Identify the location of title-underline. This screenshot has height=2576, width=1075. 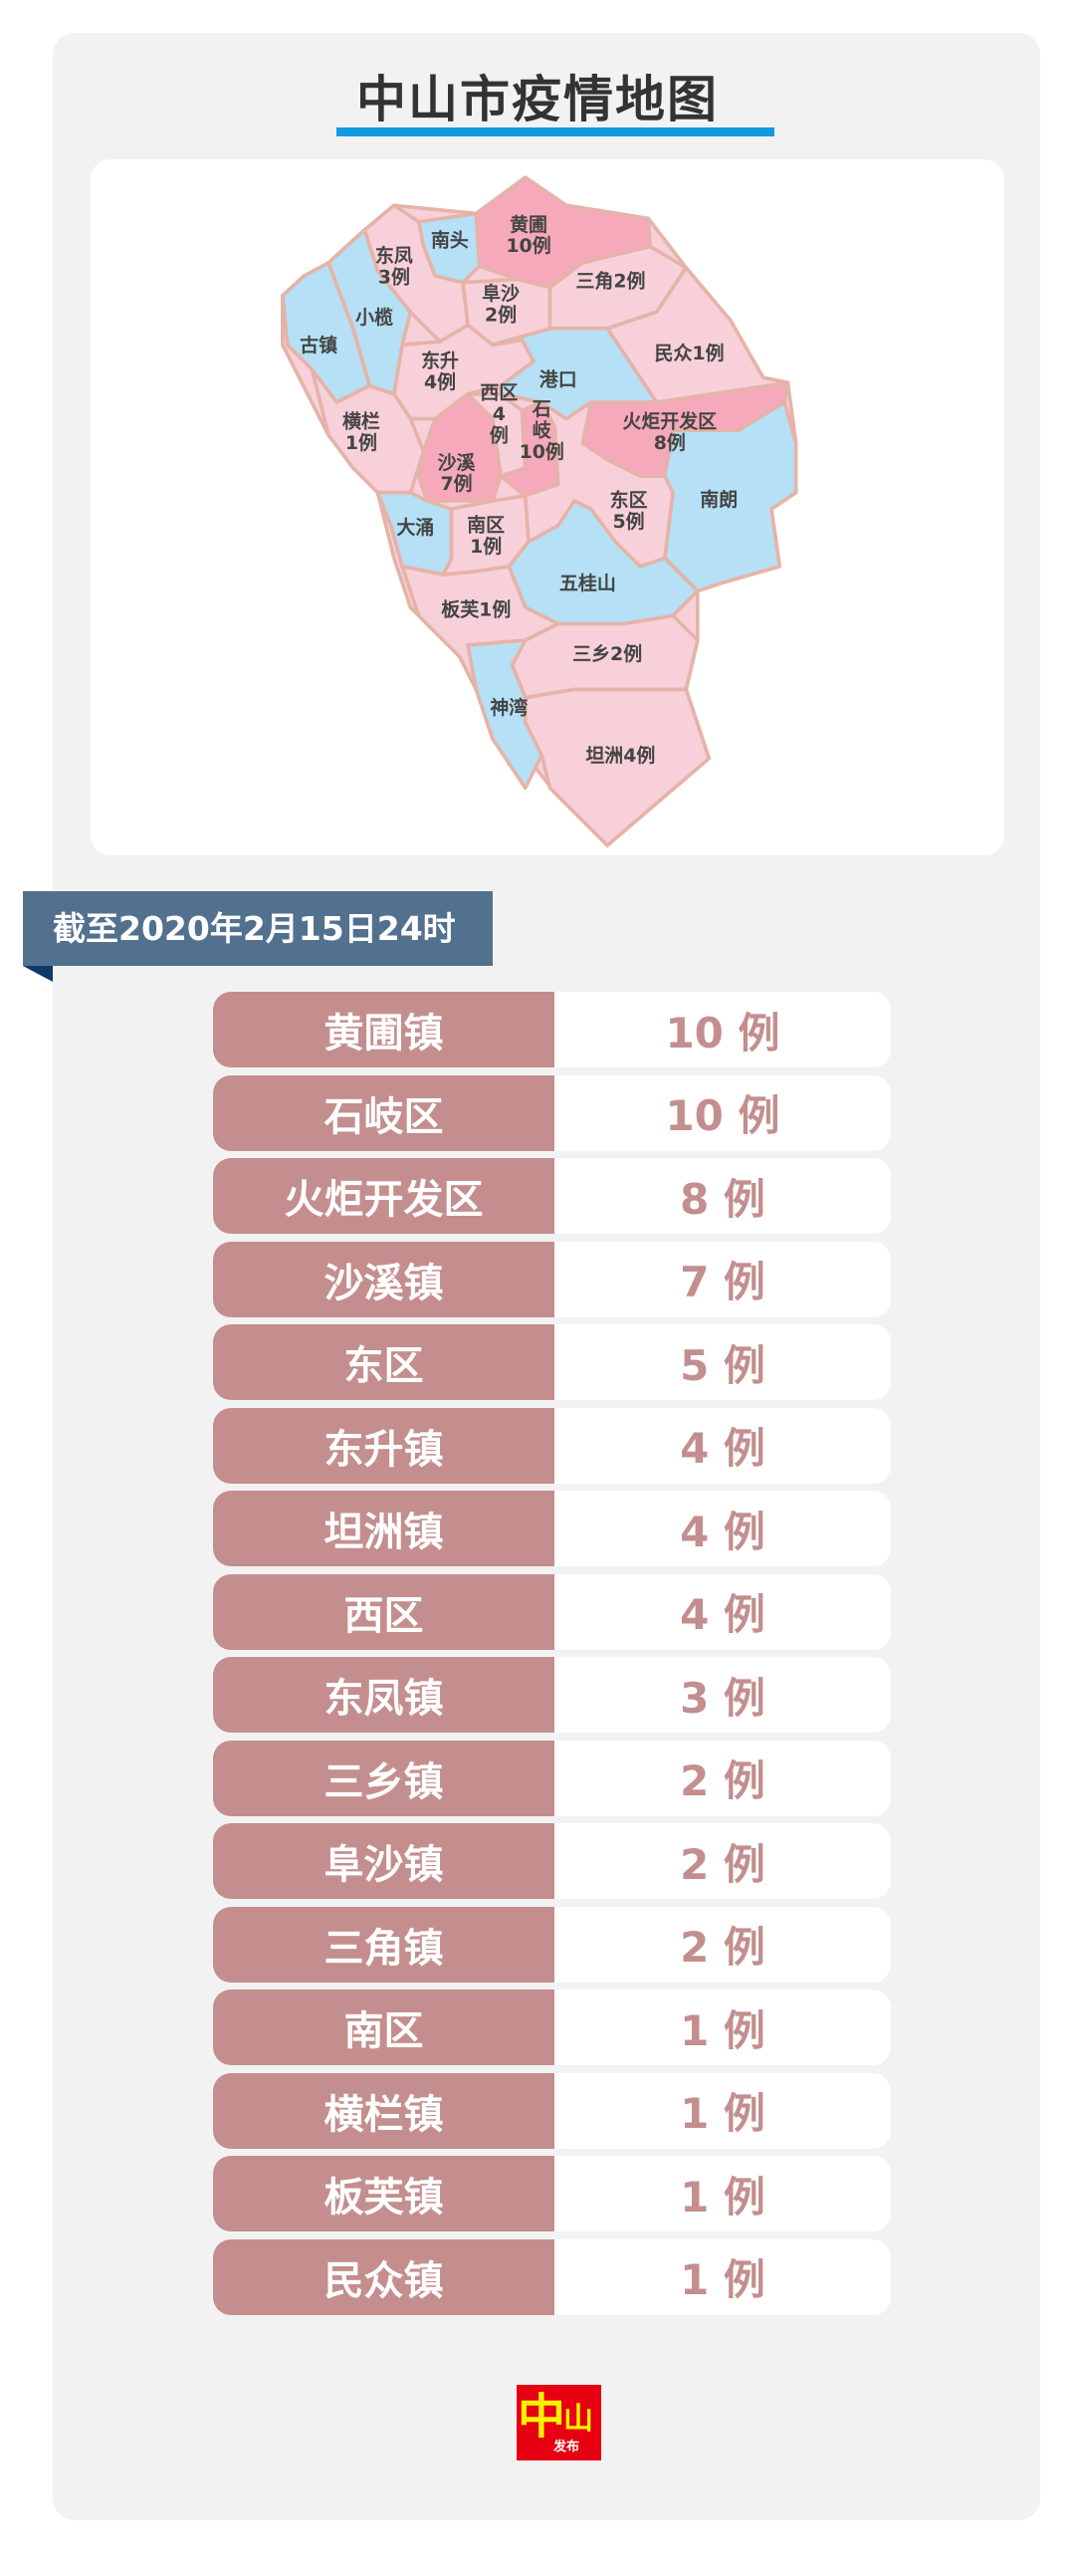
(555, 131).